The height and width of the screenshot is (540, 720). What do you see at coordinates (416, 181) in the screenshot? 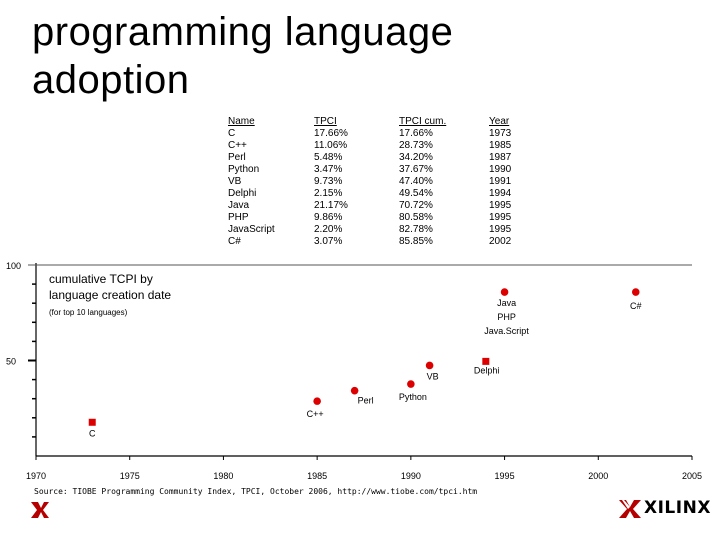
I see `table-cell: 47.40%` at bounding box center [416, 181].